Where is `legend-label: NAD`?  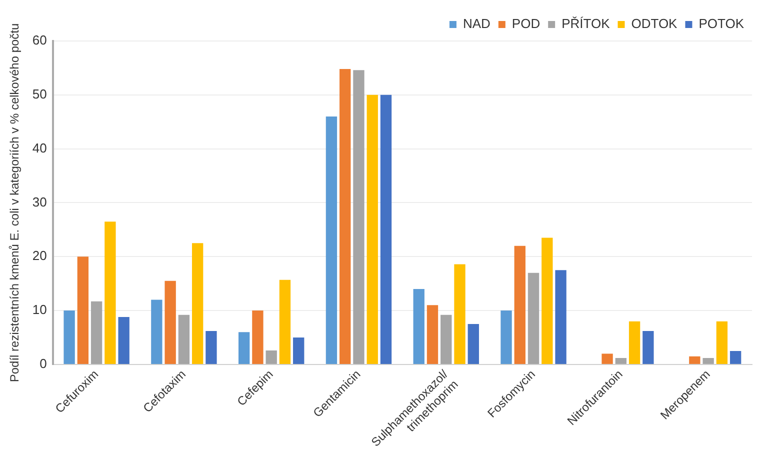
legend-label: NAD is located at coordinates (476, 24).